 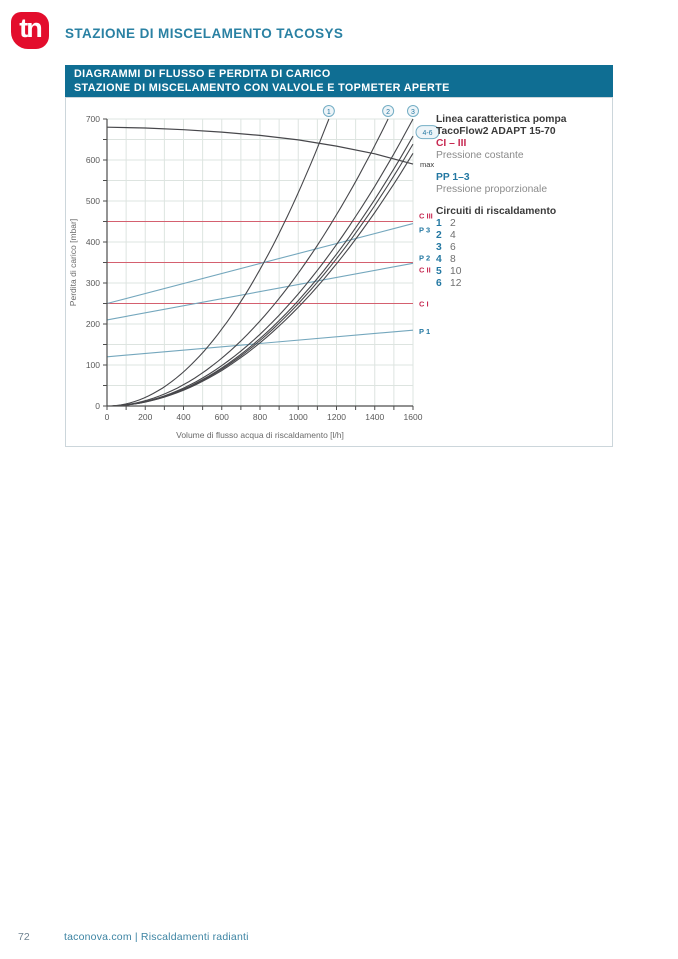 I want to click on svg-text: max, so click(x=427, y=164).